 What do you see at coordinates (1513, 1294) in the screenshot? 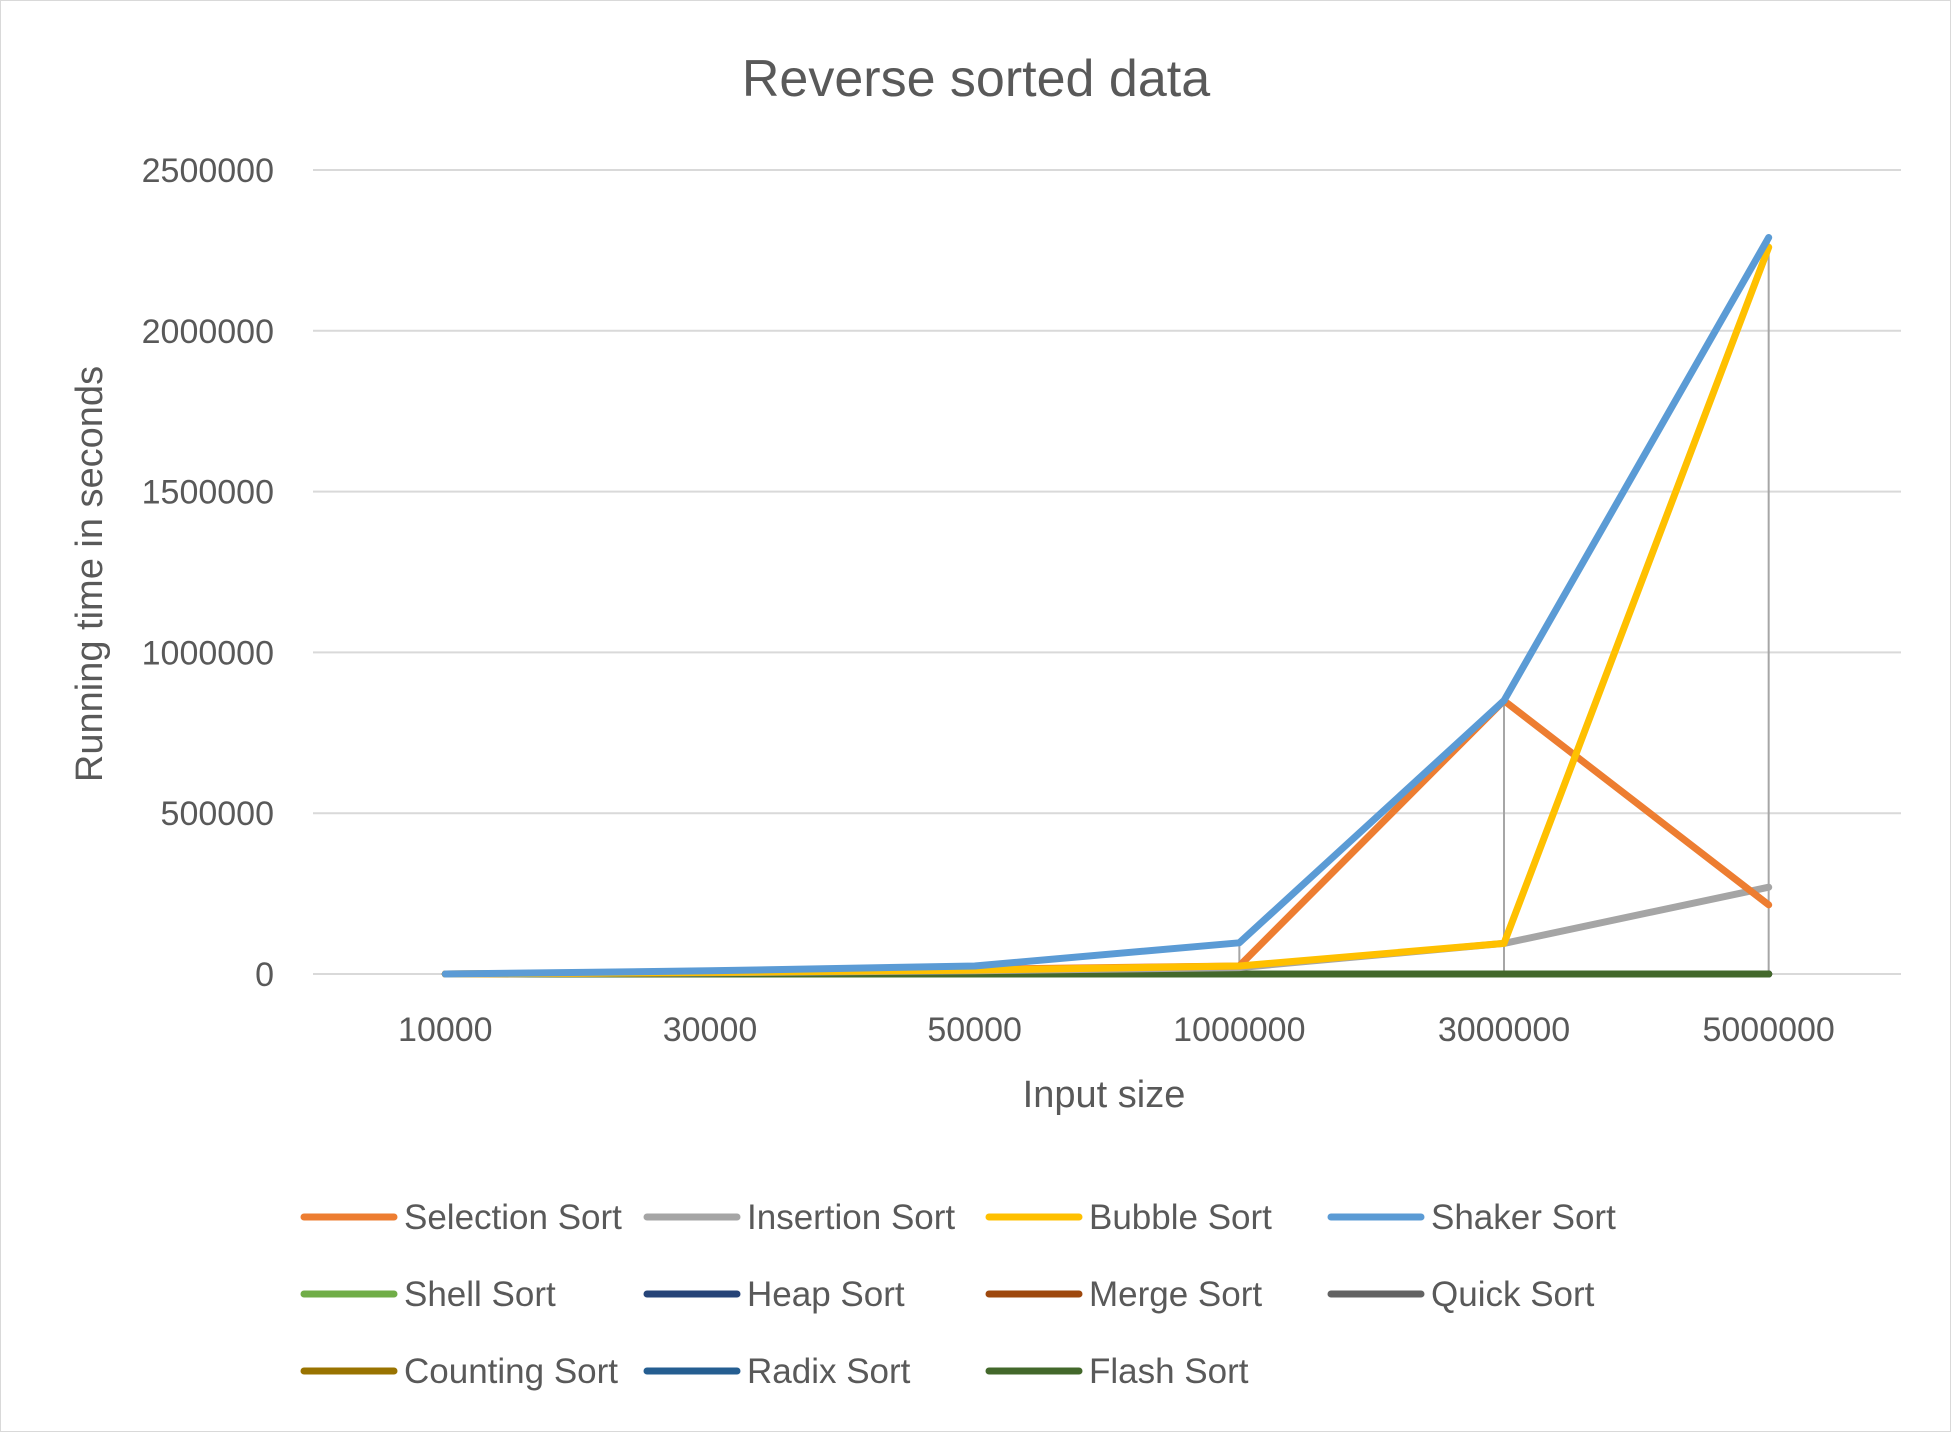
I see `legend-label: Quick Sort` at bounding box center [1513, 1294].